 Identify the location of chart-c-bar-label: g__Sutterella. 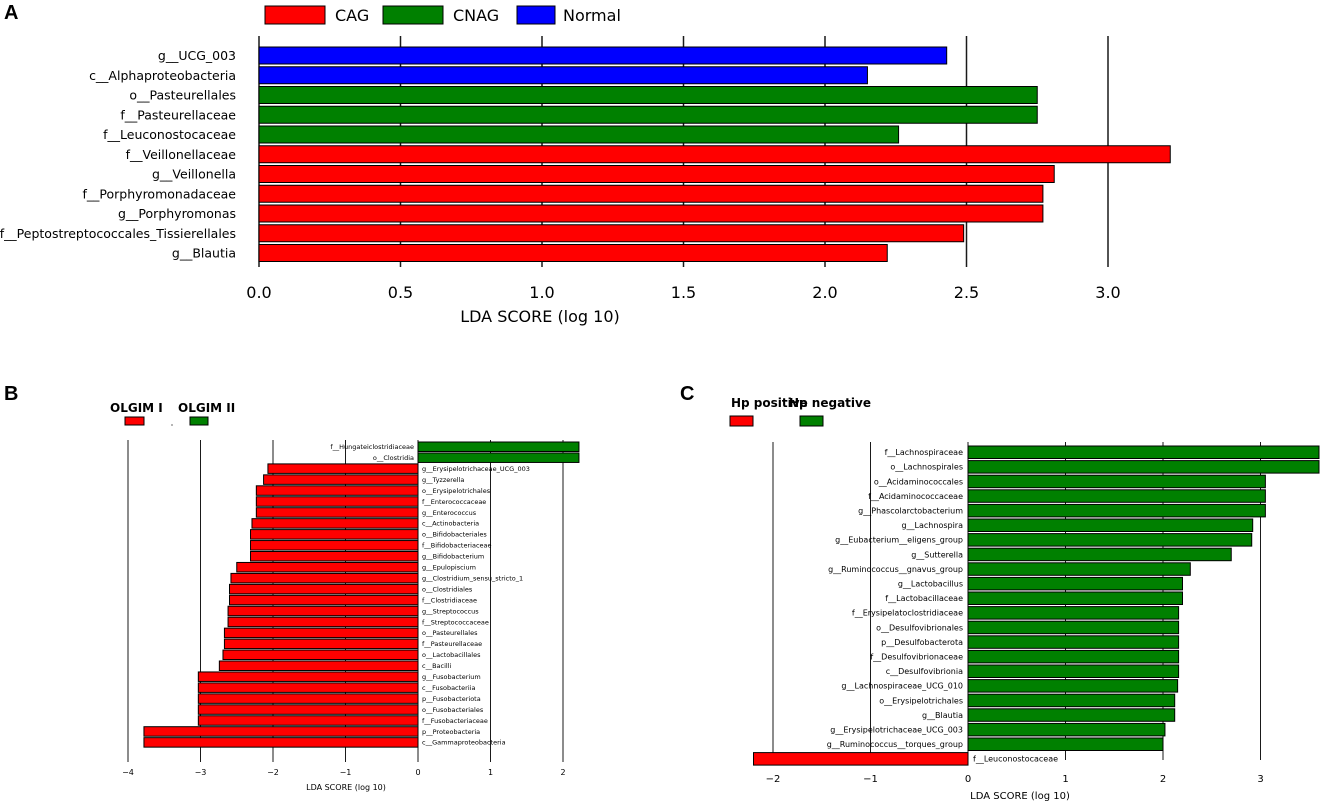
(937, 554).